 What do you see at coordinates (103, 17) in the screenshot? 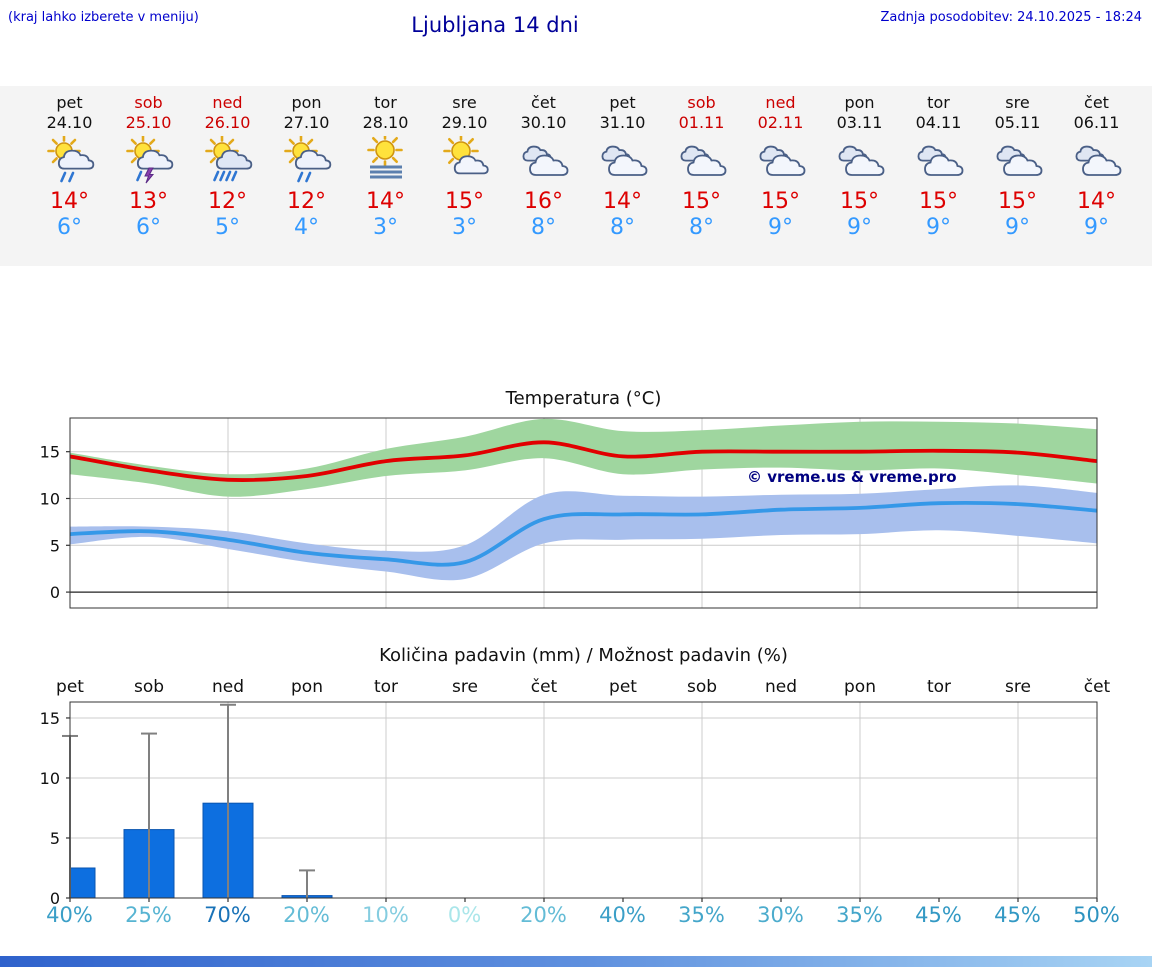
I see `location-menu-note: (kraj lahko izberete v meniju)` at bounding box center [103, 17].